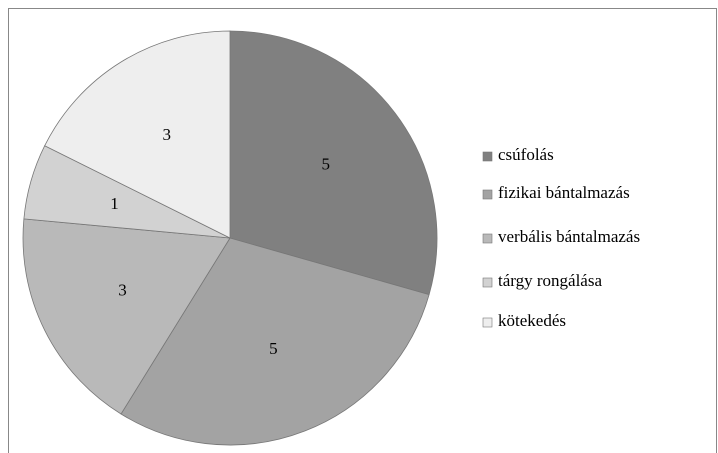 This screenshot has height=453, width=718. Describe the element at coordinates (526, 154) in the screenshot. I see `legend-label: csúfolás` at that location.